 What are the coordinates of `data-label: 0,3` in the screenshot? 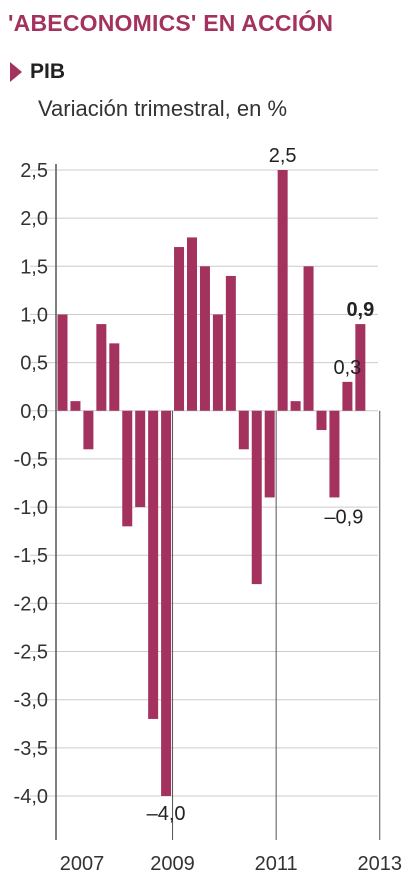 It's located at (347, 368).